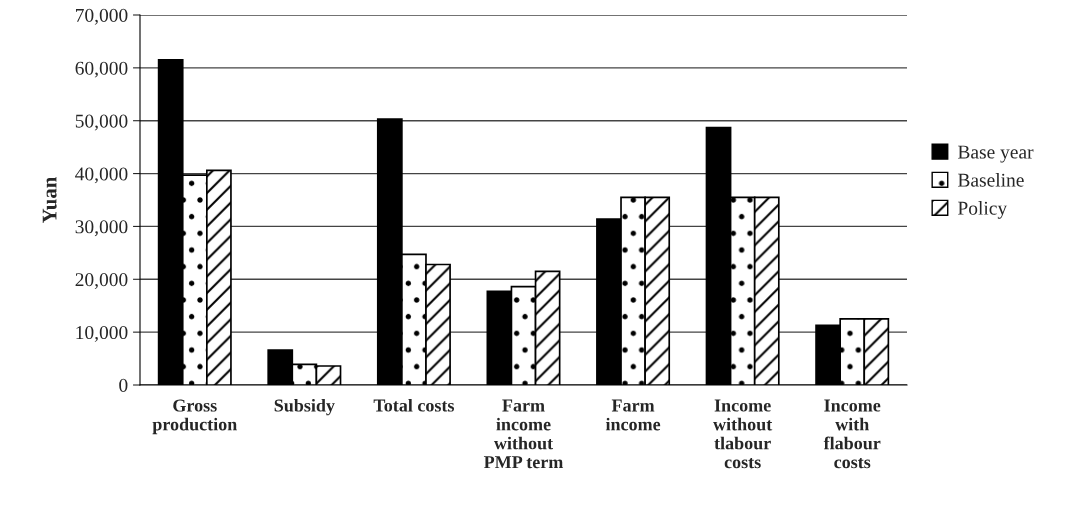 The width and height of the screenshot is (1067, 519). Describe the element at coordinates (102, 333) in the screenshot. I see `y-tick-label: 10,000` at that location.